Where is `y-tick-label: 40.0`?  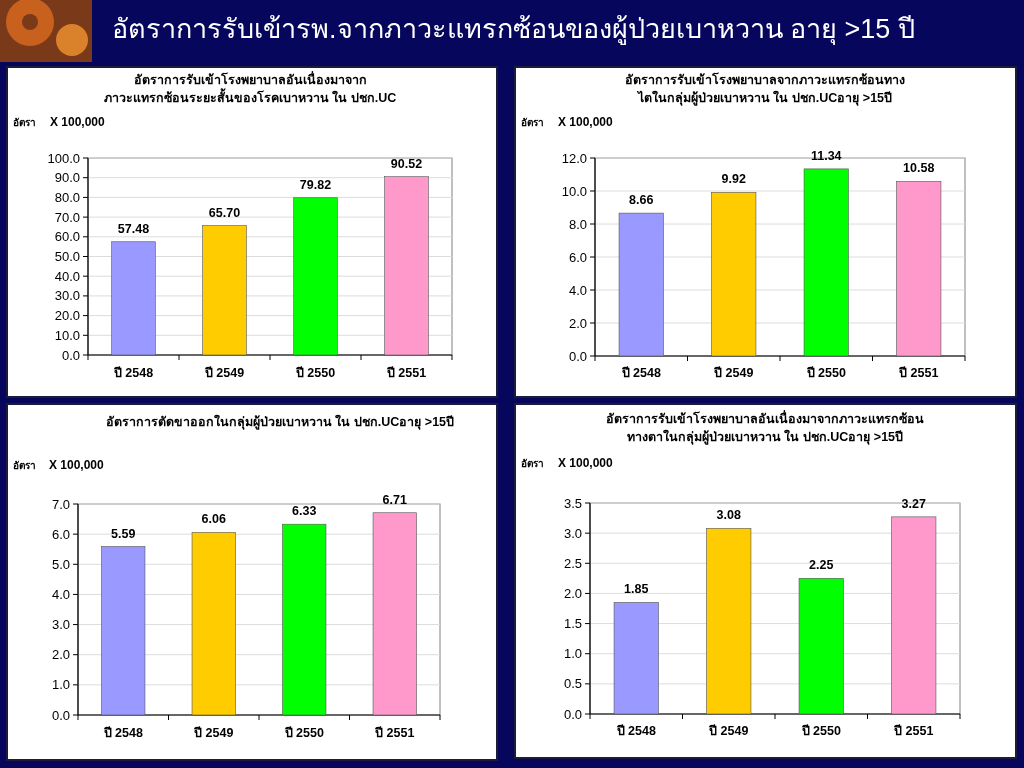 y-tick-label: 40.0 is located at coordinates (67, 276).